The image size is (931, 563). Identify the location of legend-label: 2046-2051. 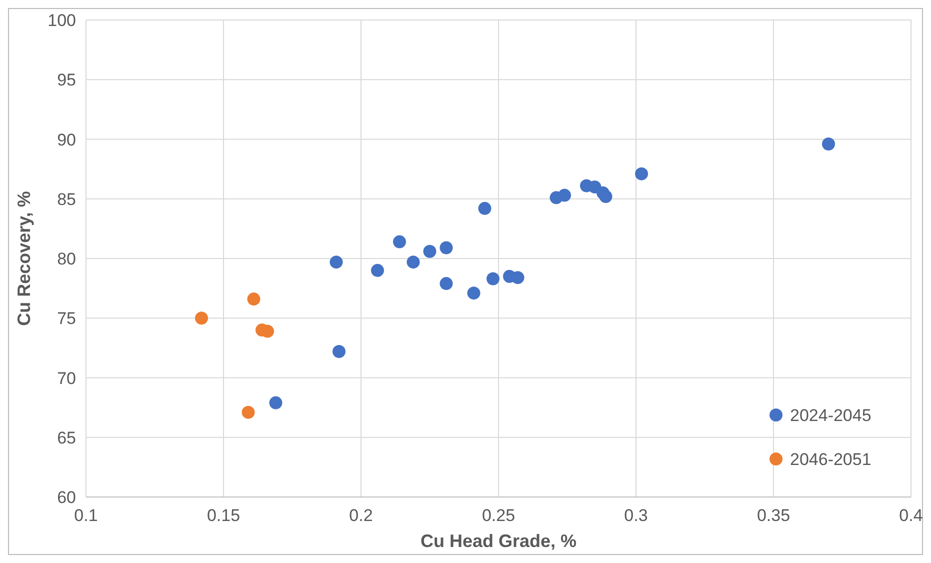
(831, 459).